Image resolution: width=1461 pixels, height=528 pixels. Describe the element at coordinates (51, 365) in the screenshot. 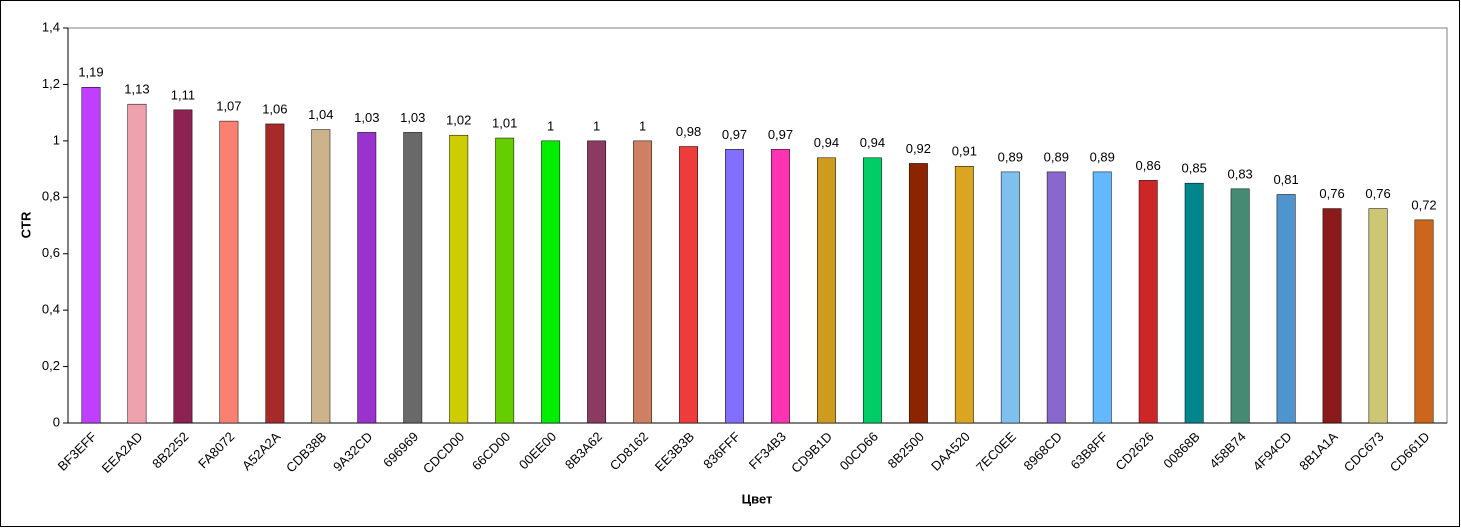

I see `y-tick-label: 0,2` at that location.